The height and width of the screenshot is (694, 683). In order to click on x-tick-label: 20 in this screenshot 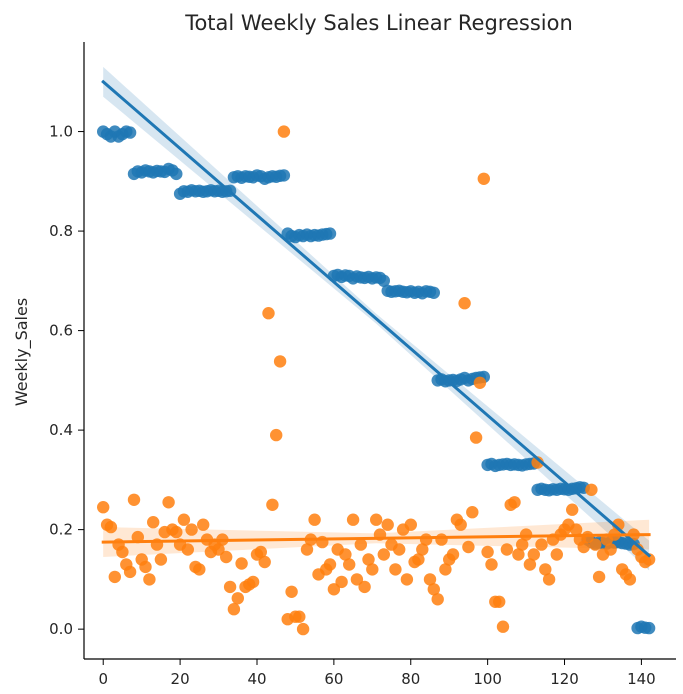, I will do `click(180, 679)`.